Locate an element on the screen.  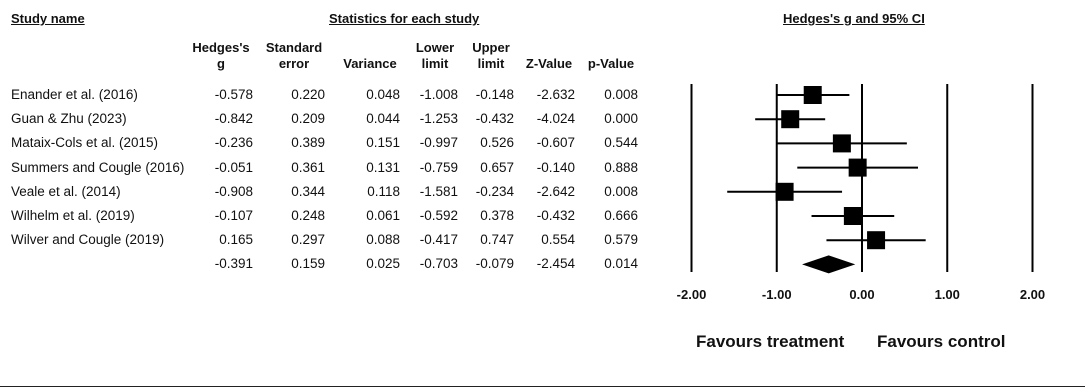
column-header-line2: p-Value is located at coordinates (611, 63).